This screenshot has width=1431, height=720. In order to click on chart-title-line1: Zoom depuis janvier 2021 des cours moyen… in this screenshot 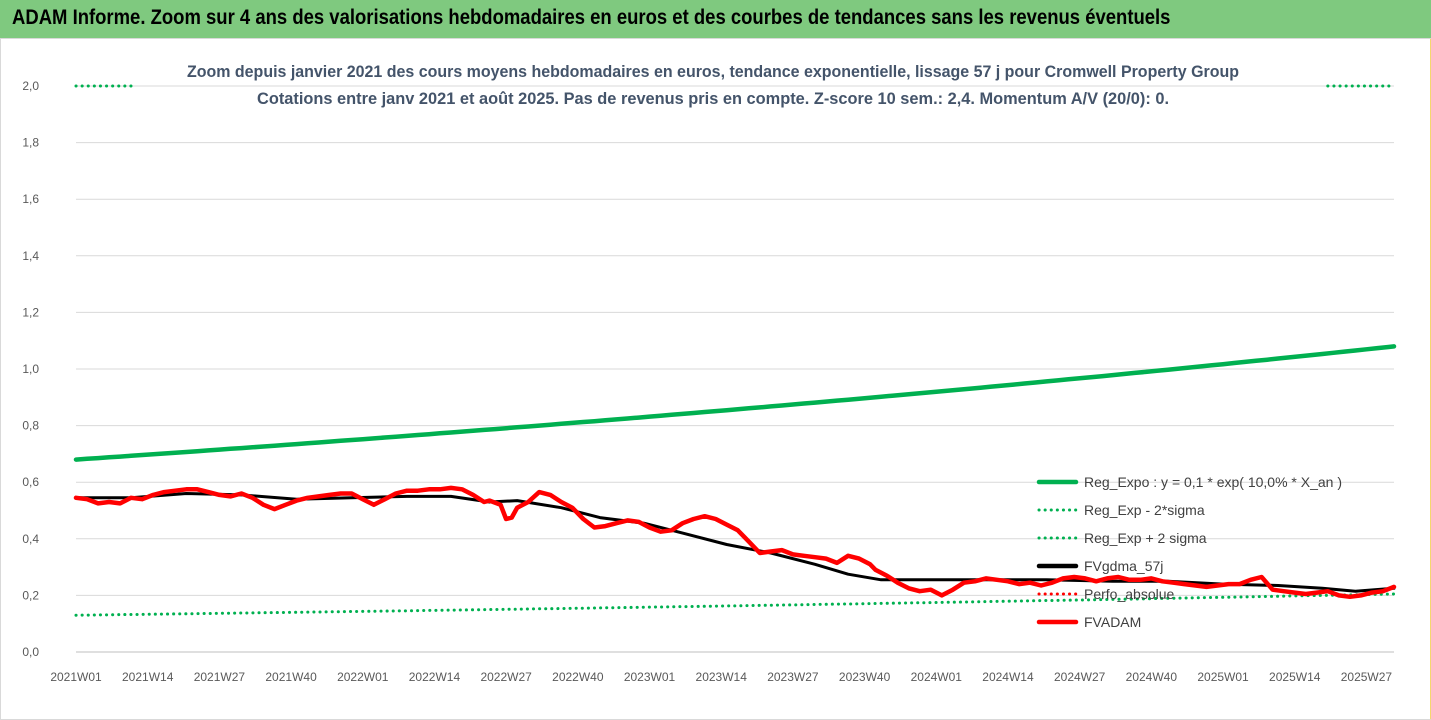, I will do `click(713, 71)`.